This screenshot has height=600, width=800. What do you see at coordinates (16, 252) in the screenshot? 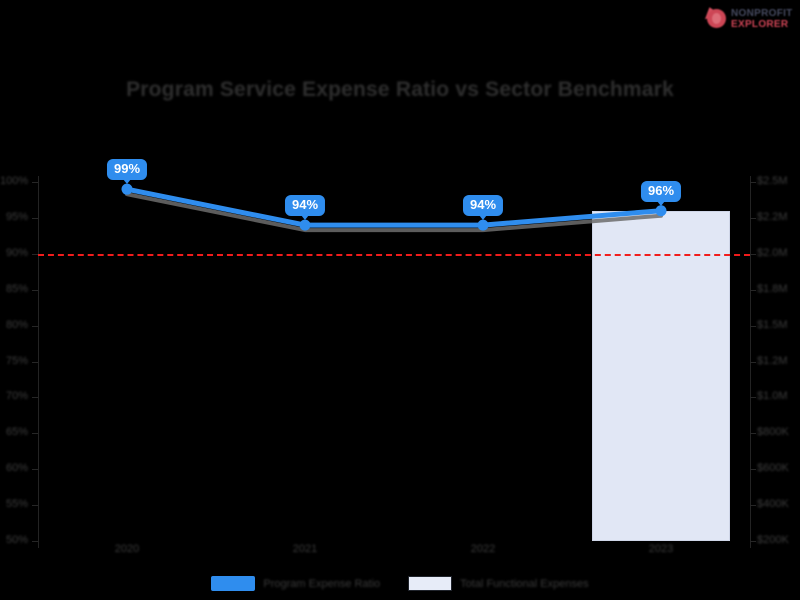
I see `y-tick-label-left: 90%` at bounding box center [16, 252].